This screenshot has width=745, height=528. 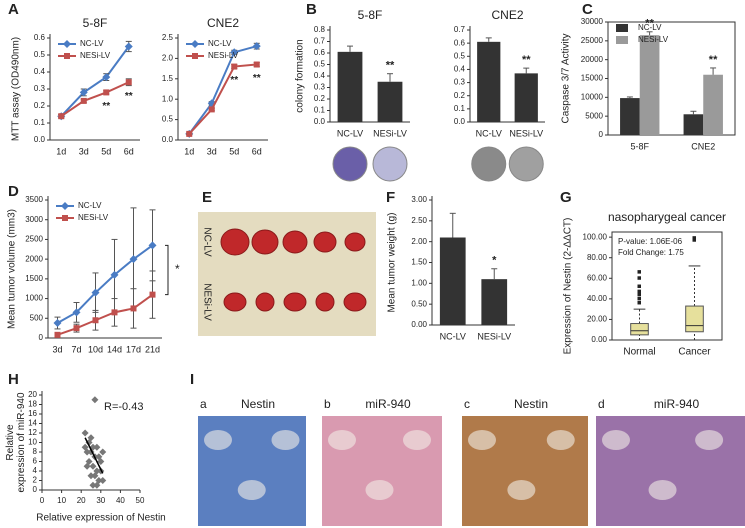 I want to click on y-tick-label: 2.50, so click(x=419, y=220).